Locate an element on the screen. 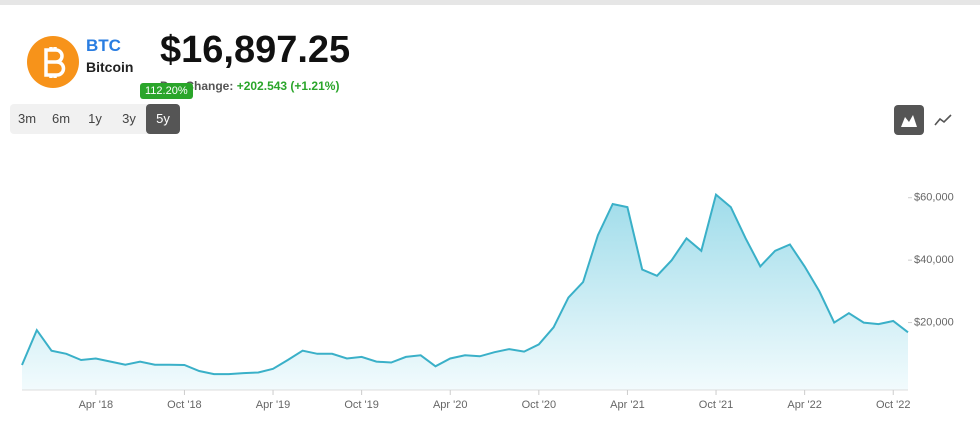 The width and height of the screenshot is (980, 423). range-badge: 112.20% is located at coordinates (166, 91).